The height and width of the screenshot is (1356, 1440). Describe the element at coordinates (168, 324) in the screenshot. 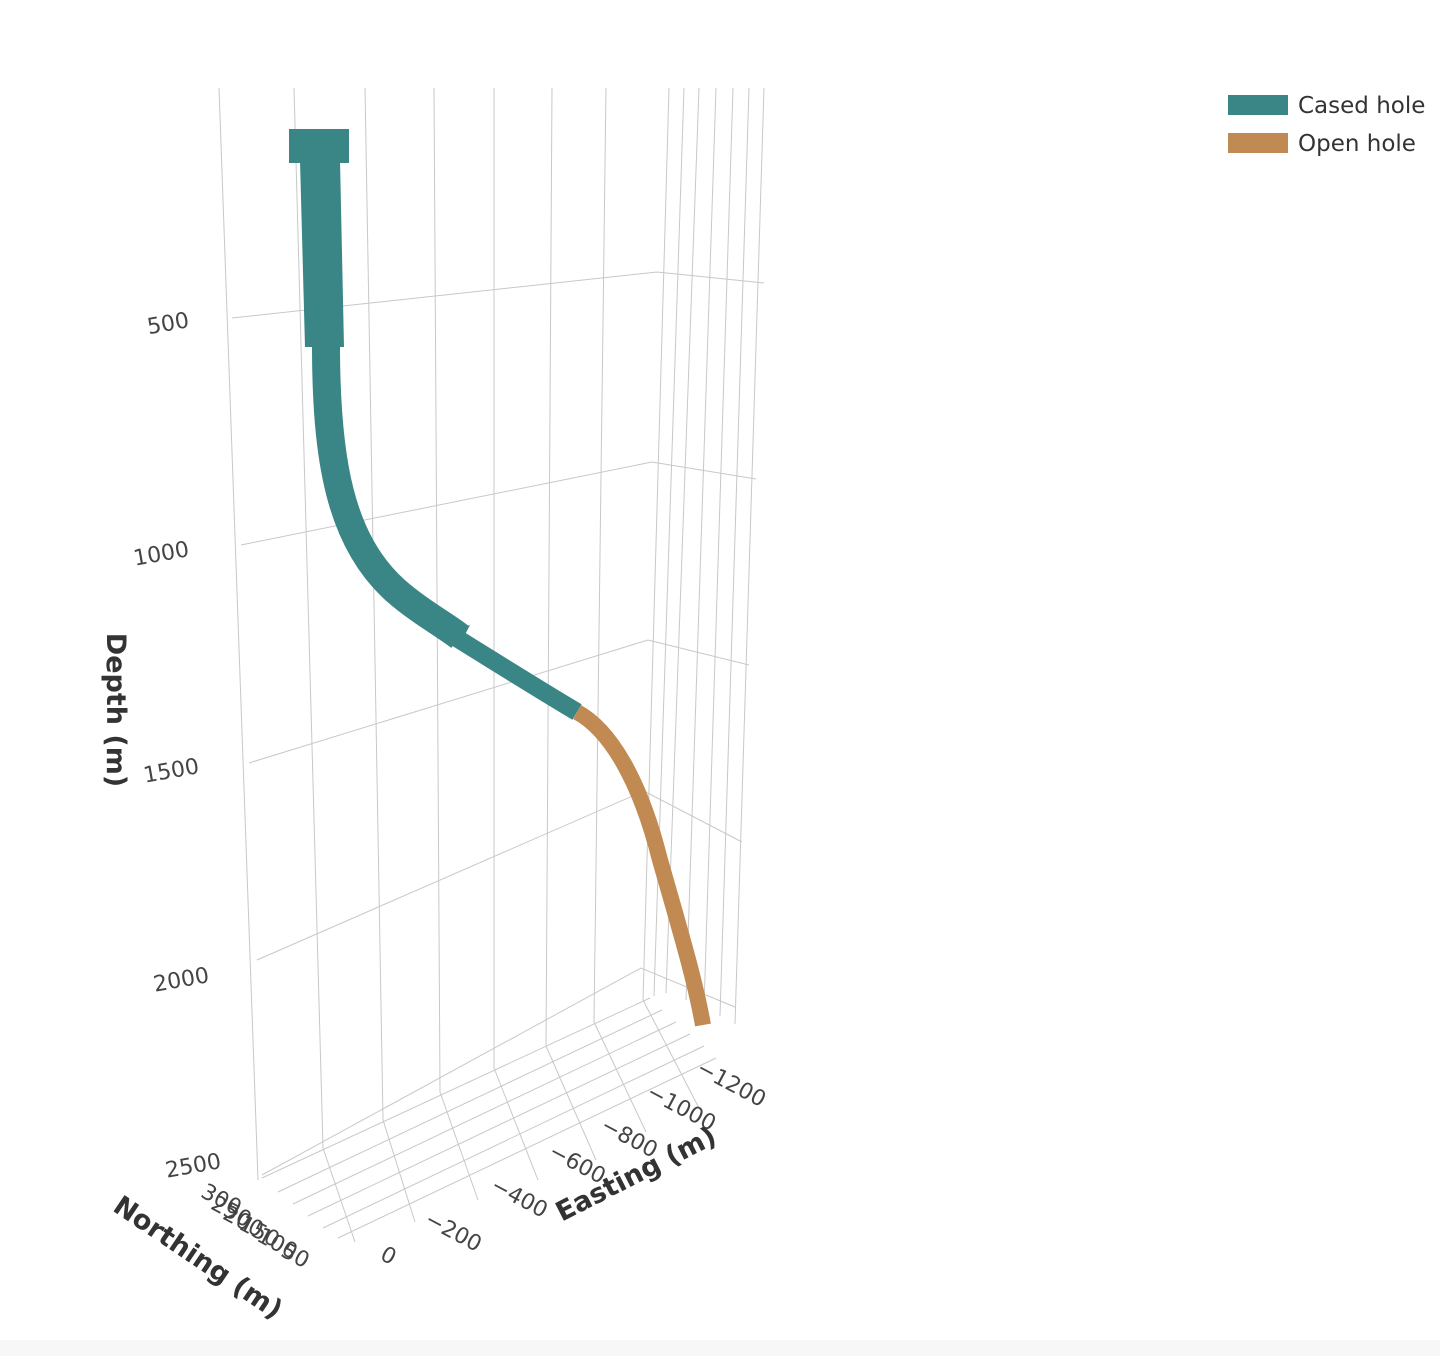

I see `depth-tick-label: 500` at that location.